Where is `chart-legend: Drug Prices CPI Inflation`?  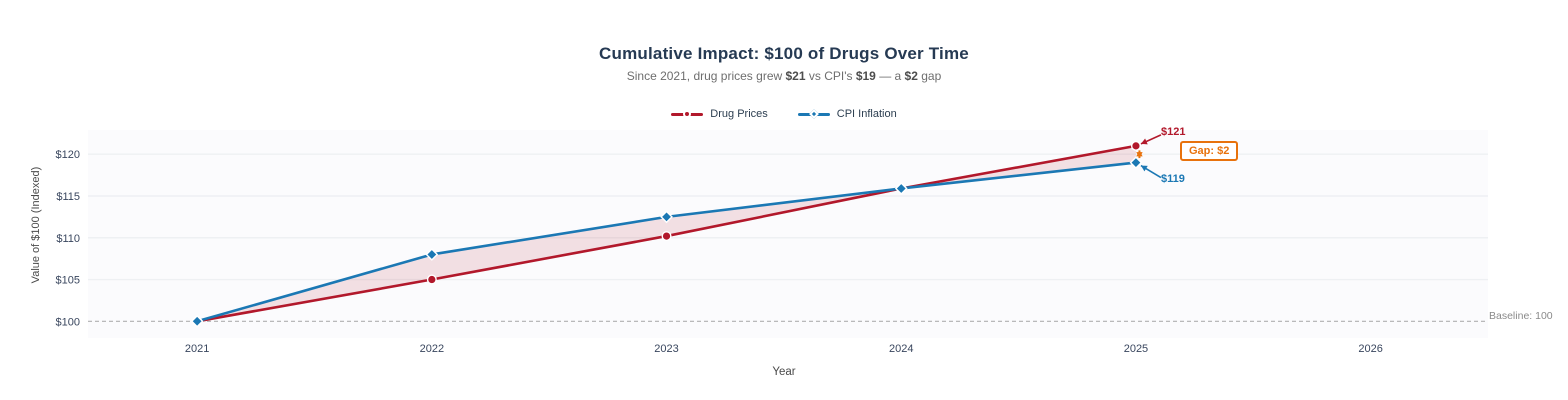
chart-legend: Drug Prices CPI Inflation is located at coordinates (784, 114).